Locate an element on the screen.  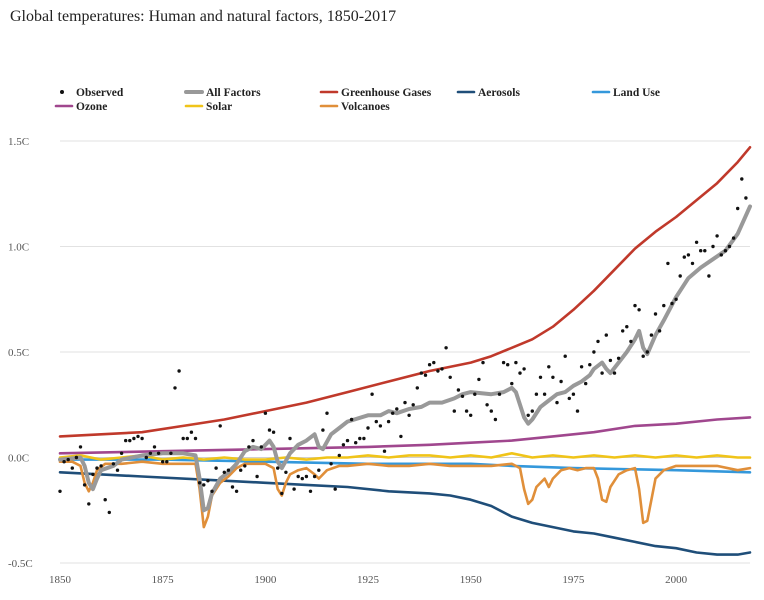
series-line-aerosols is located at coordinates (405, 513).